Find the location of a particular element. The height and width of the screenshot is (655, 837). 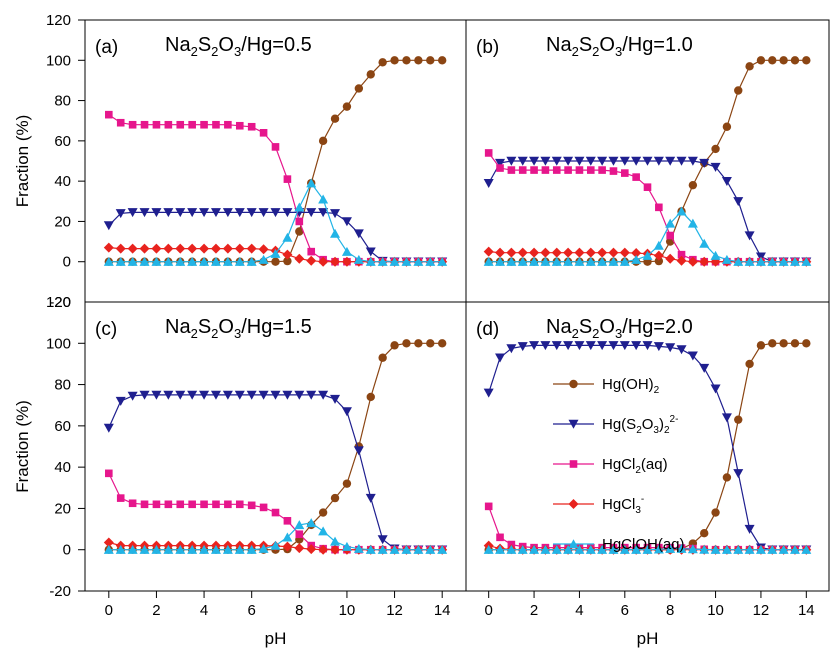

x-tick-label: 6 is located at coordinates (625, 610).